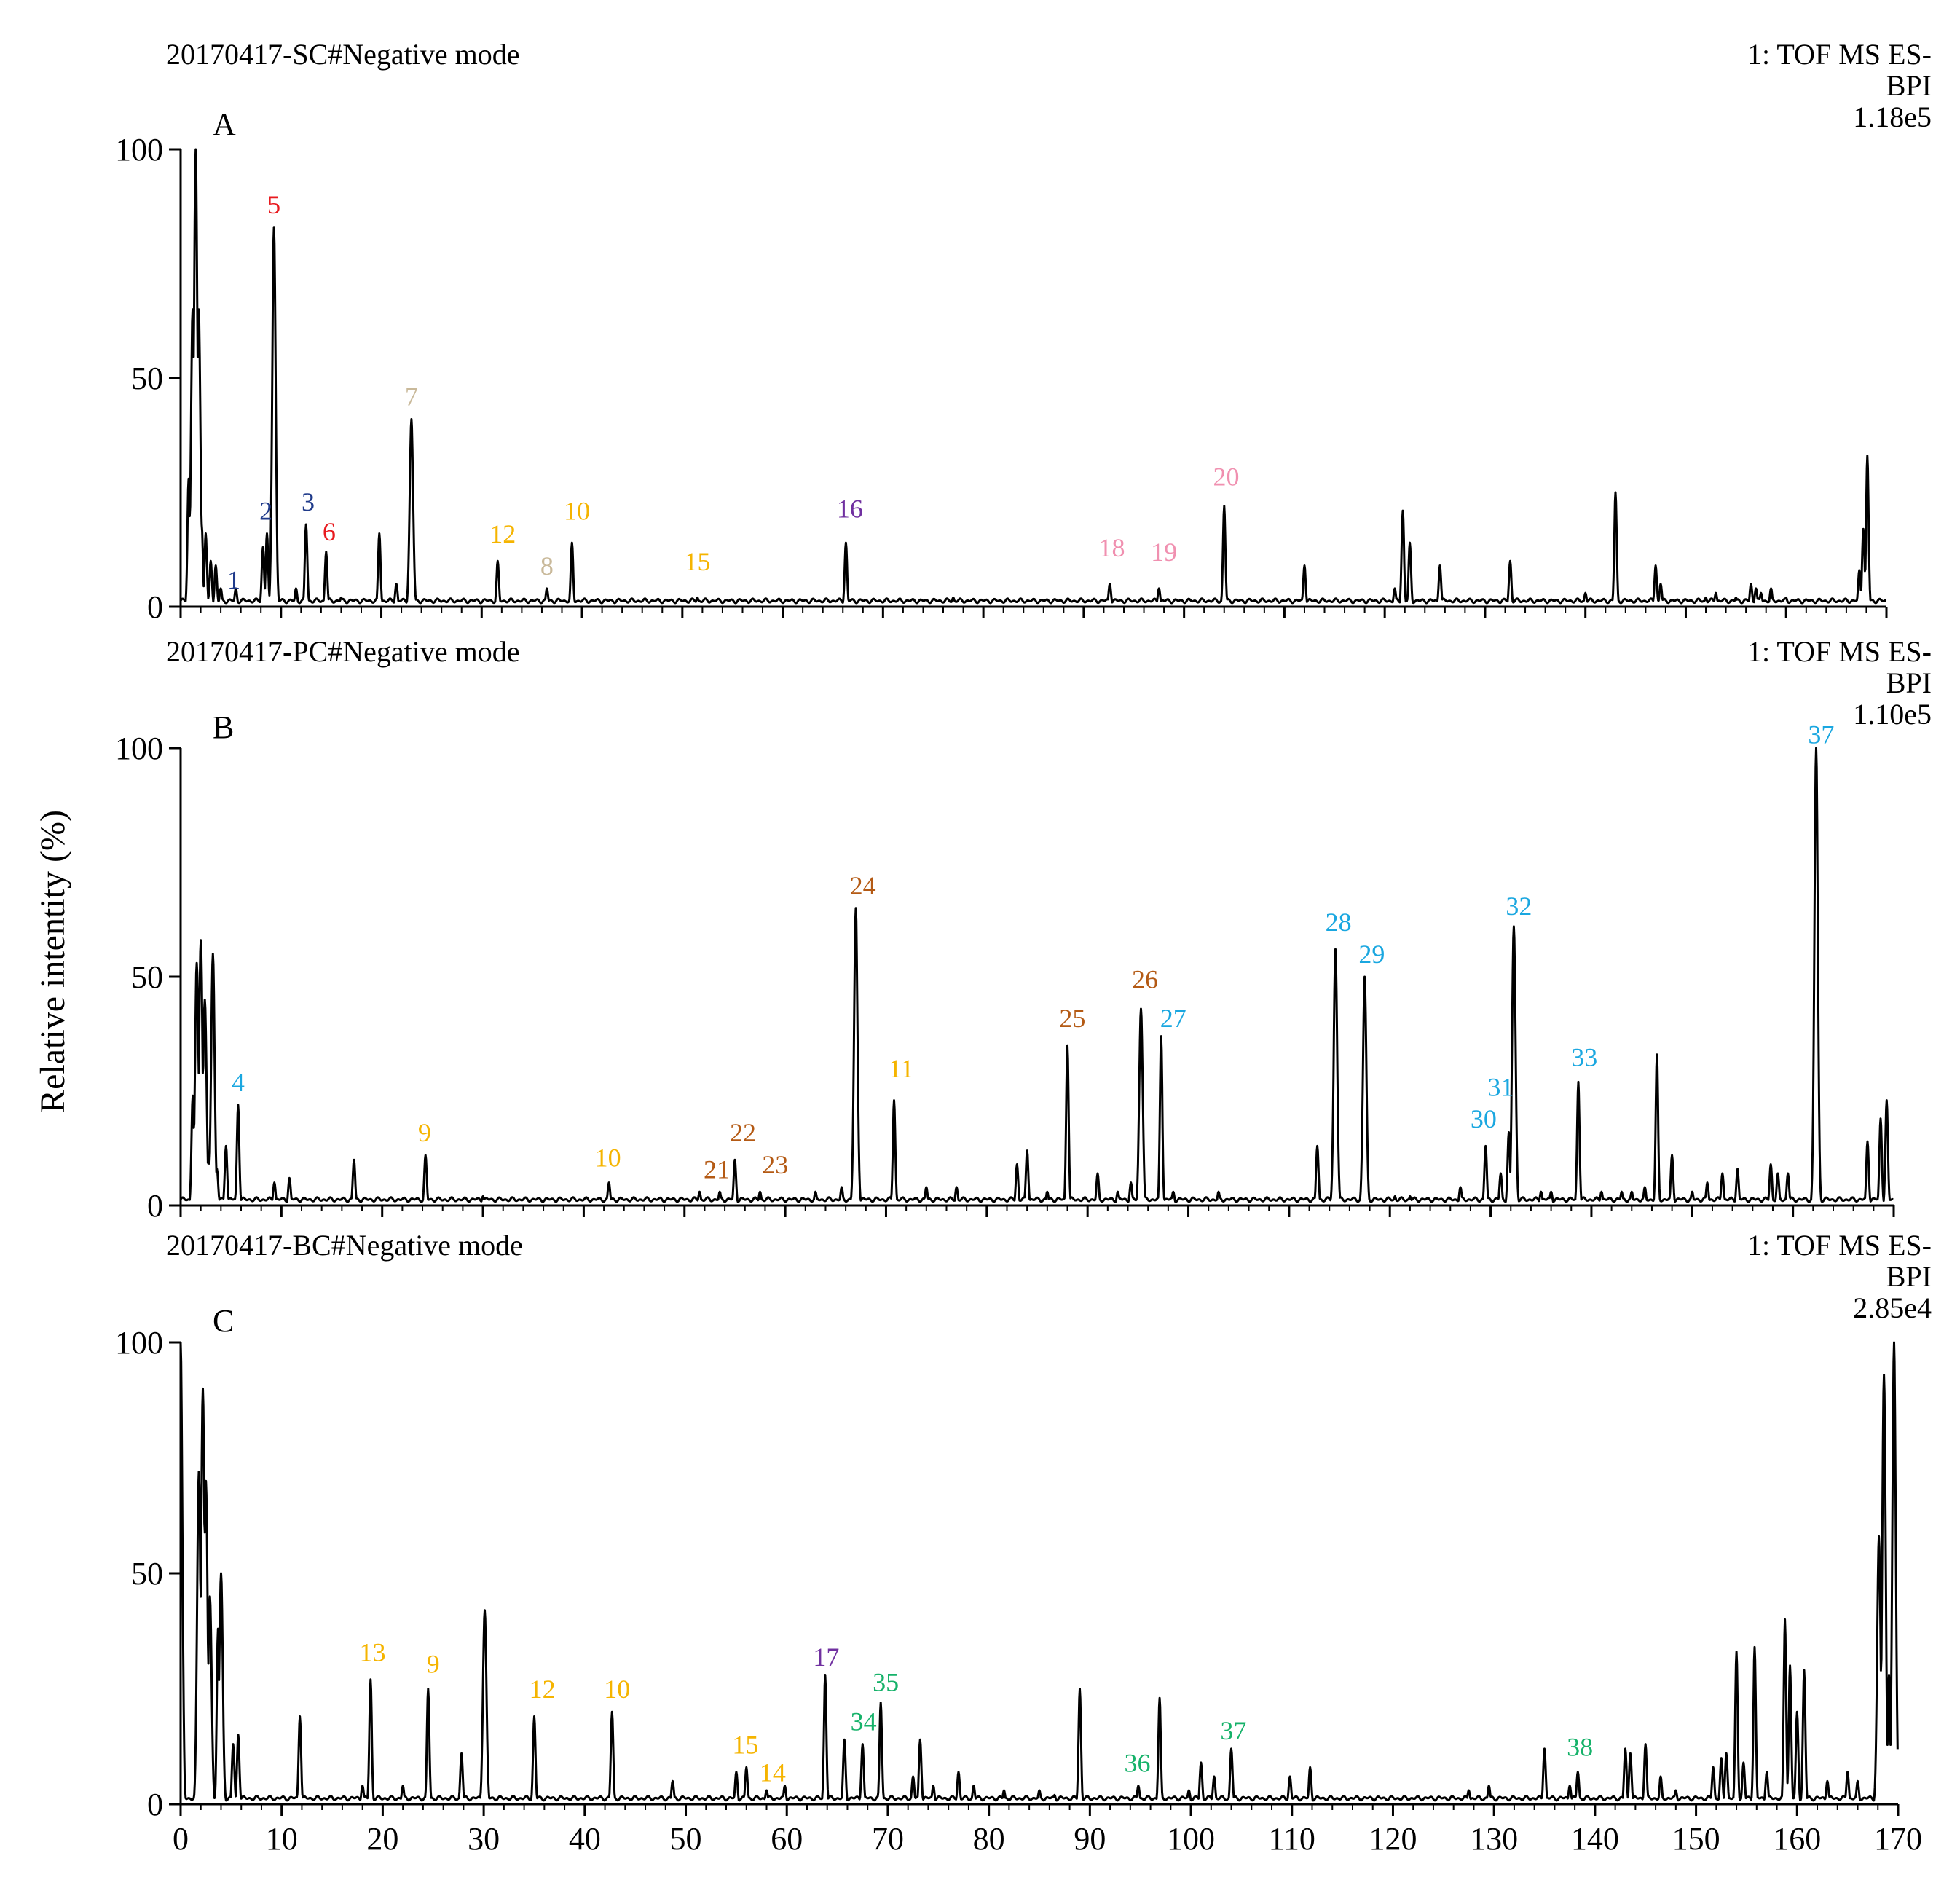 The width and height of the screenshot is (1960, 1904). Describe the element at coordinates (585, 1839) in the screenshot. I see `panel-c-x-tick-label: 40` at that location.